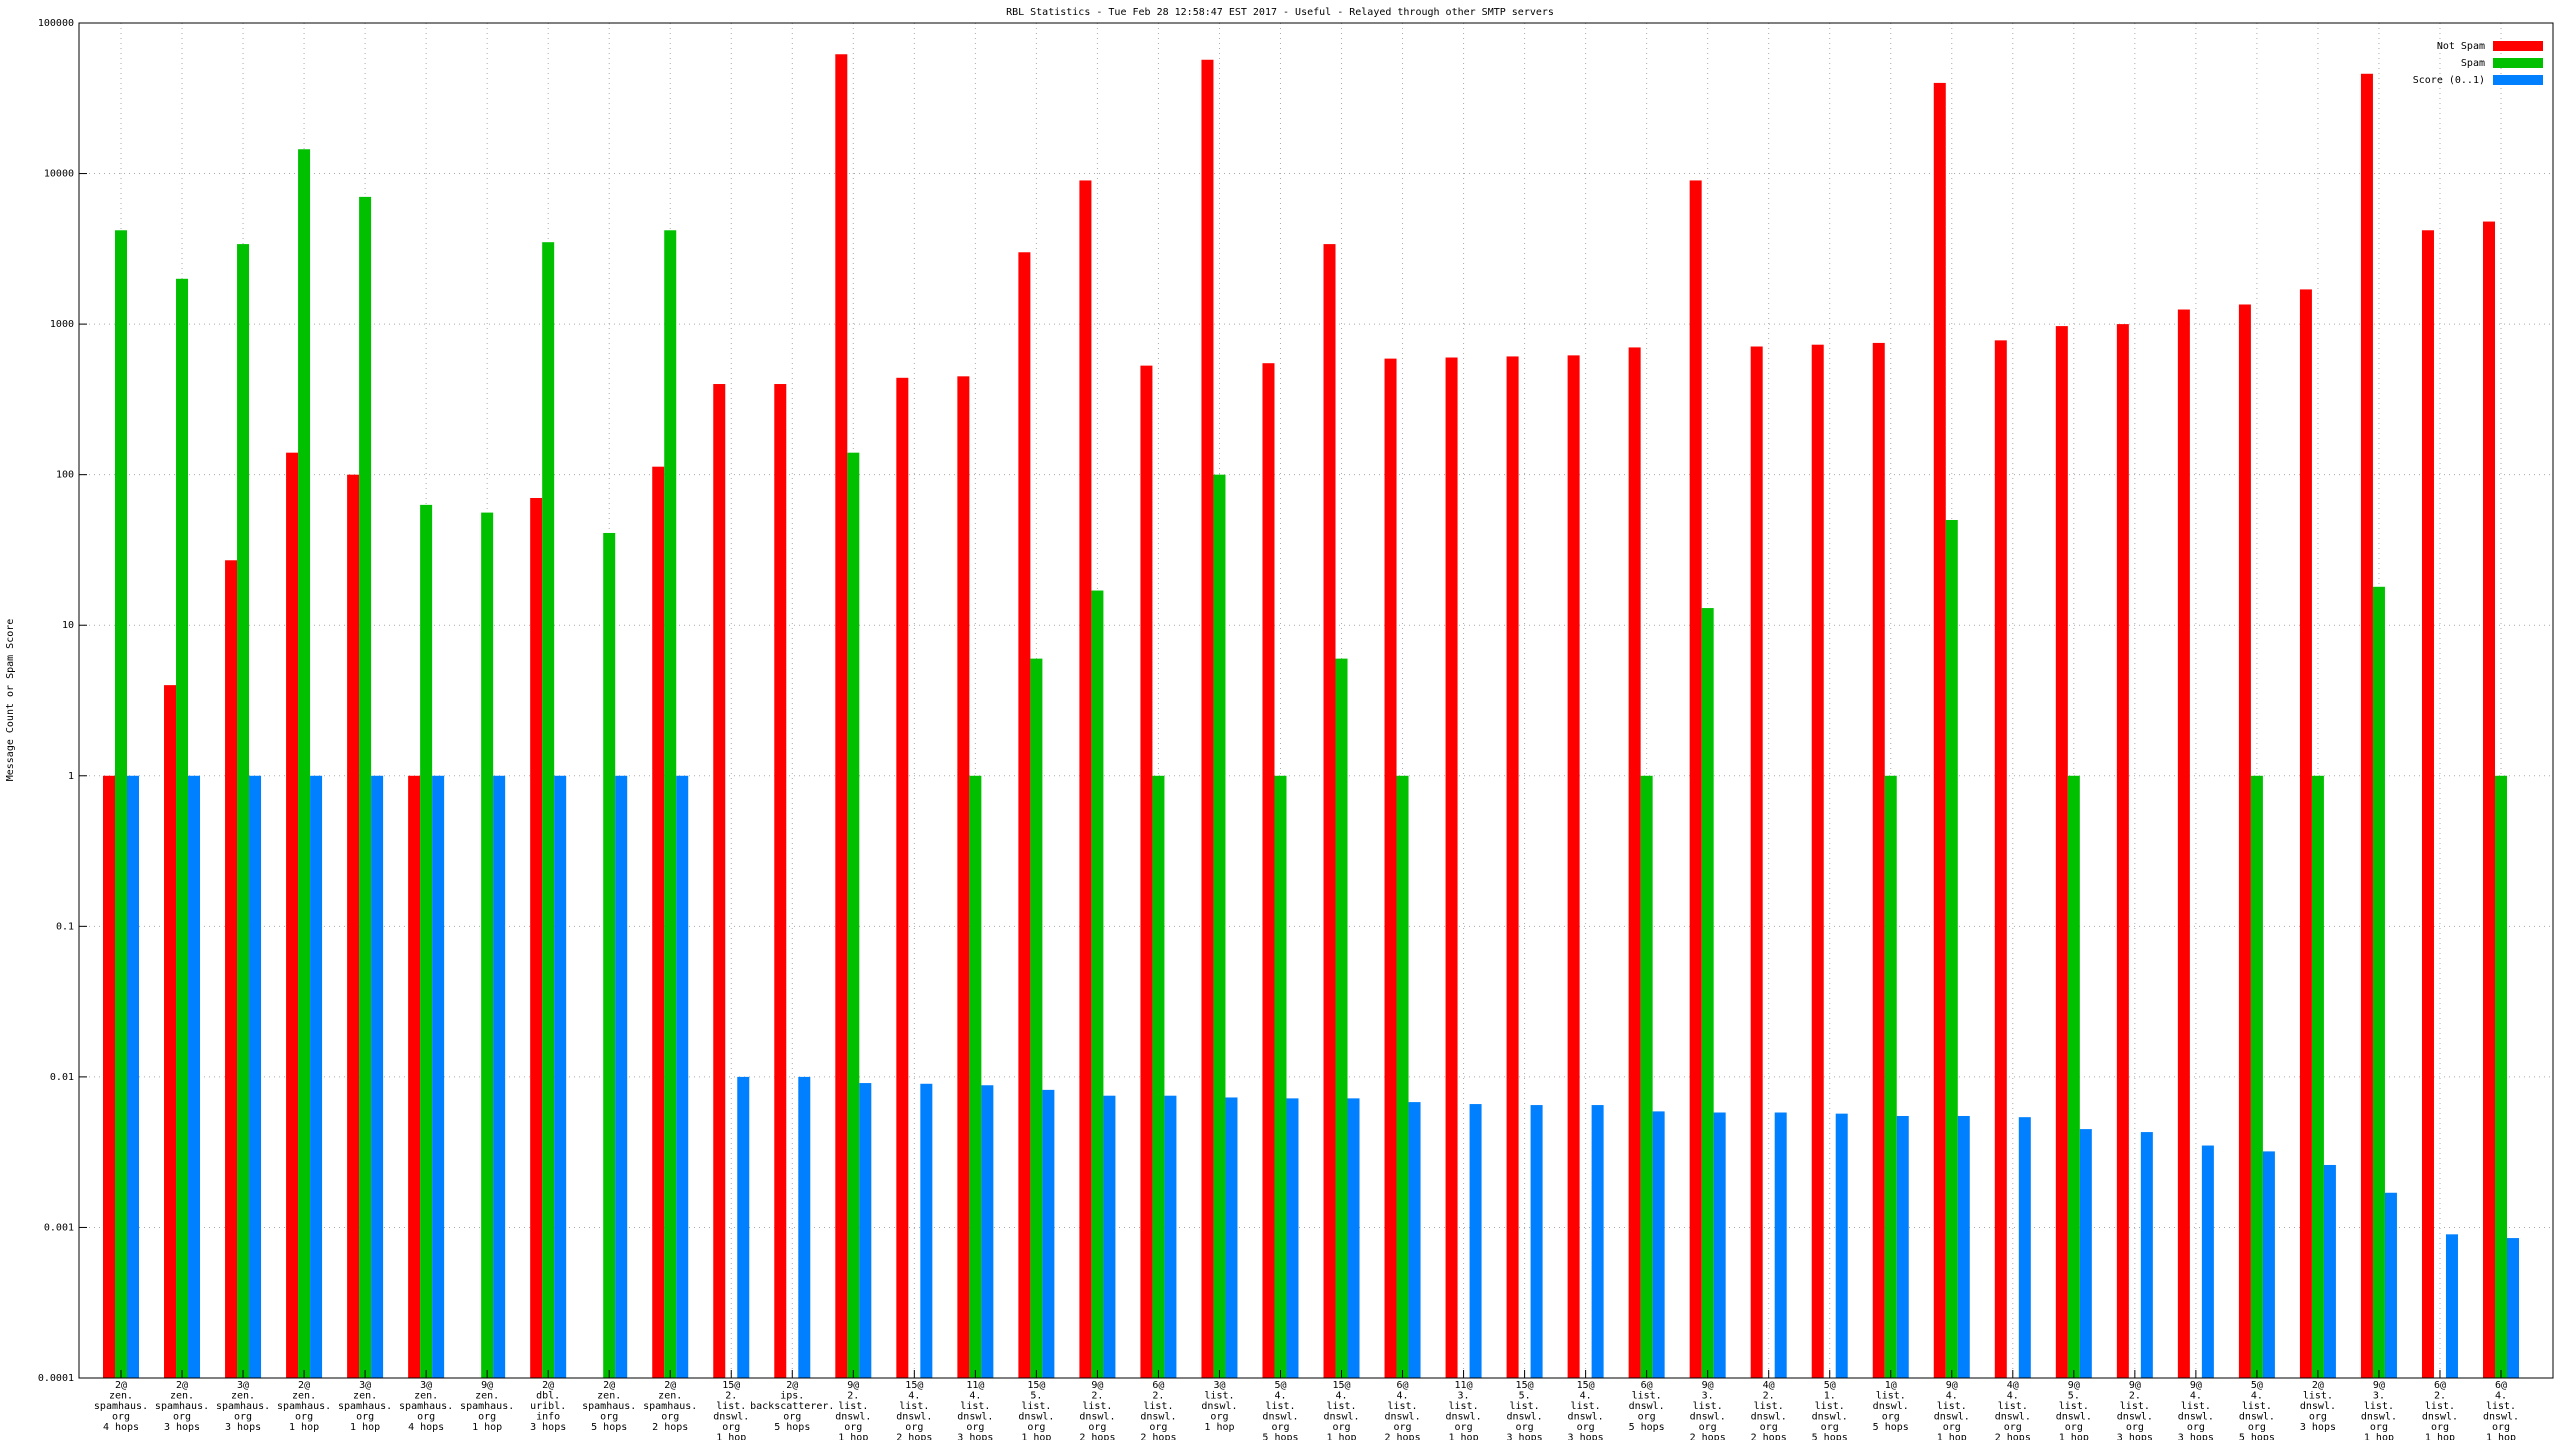  I want to click on x-tick-label-line: backscatterer., so click(792, 1406).